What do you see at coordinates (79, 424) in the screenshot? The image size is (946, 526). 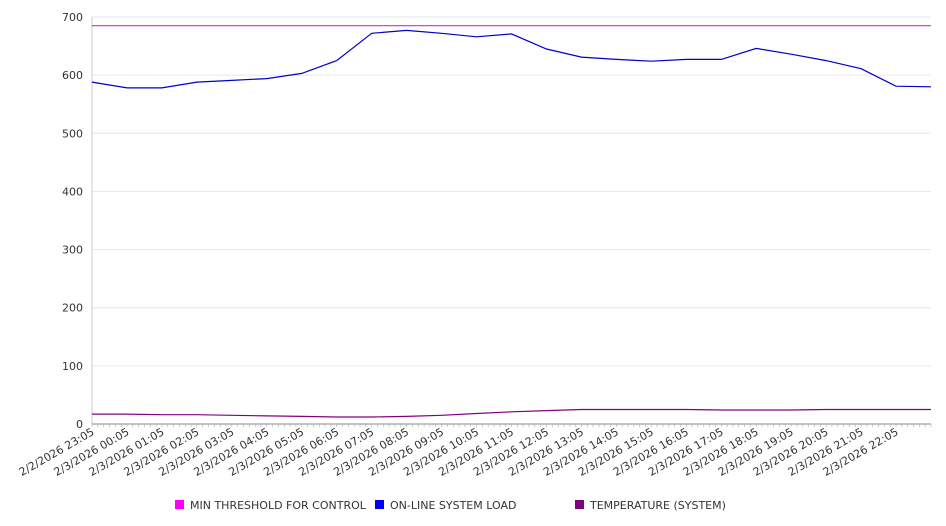 I see `y-tick-label: 0` at bounding box center [79, 424].